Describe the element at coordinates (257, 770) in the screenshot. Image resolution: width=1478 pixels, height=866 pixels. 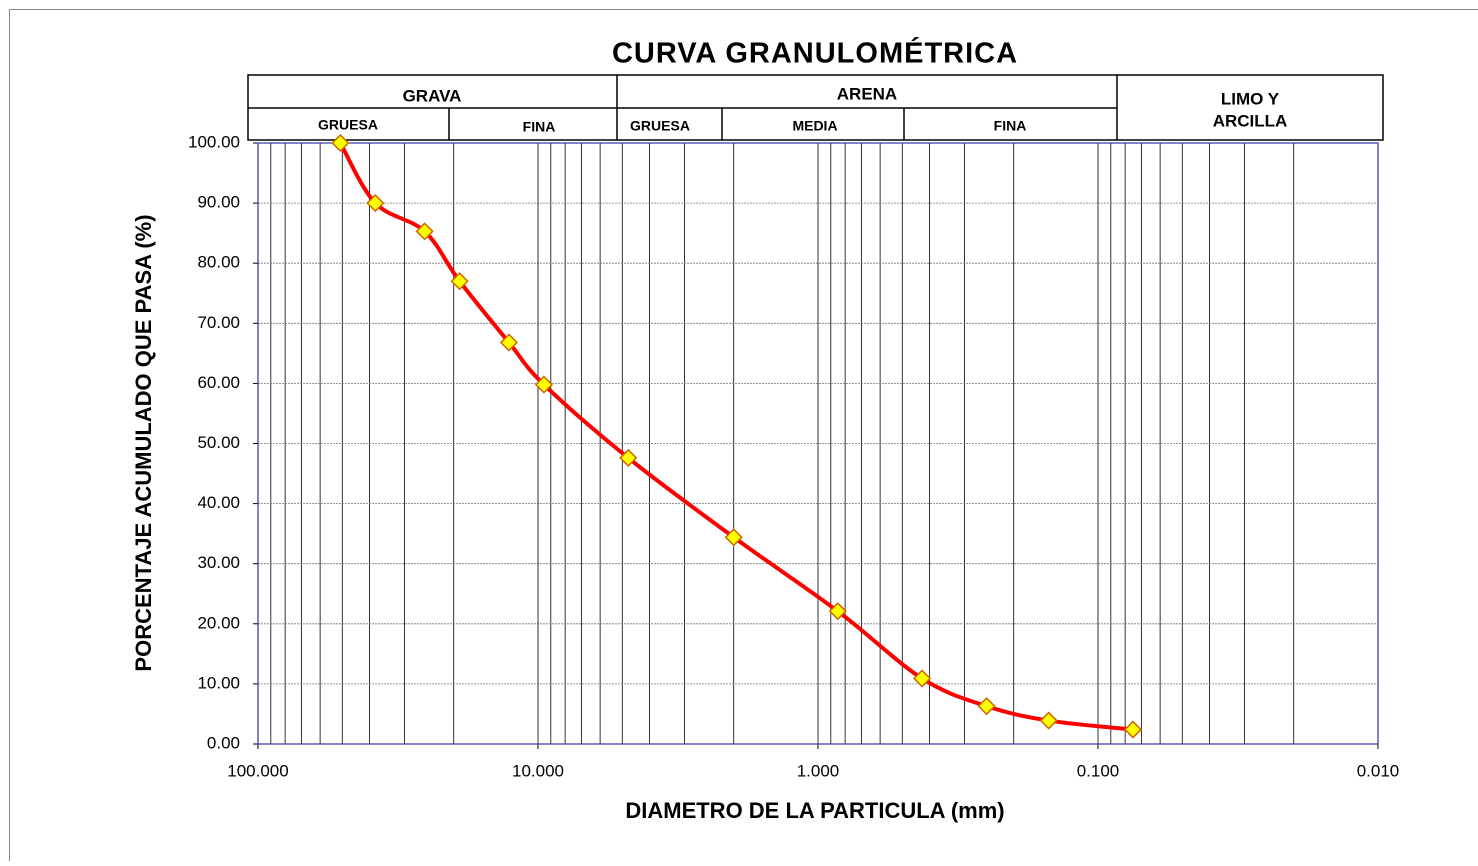
I see `x-tick-label: 100.000` at that location.